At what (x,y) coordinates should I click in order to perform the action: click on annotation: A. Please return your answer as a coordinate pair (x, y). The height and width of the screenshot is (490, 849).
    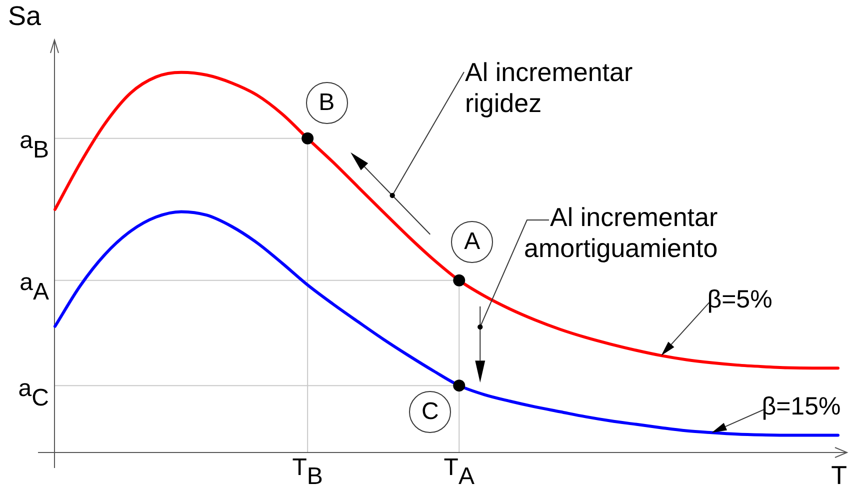
    Looking at the image, I should click on (472, 242).